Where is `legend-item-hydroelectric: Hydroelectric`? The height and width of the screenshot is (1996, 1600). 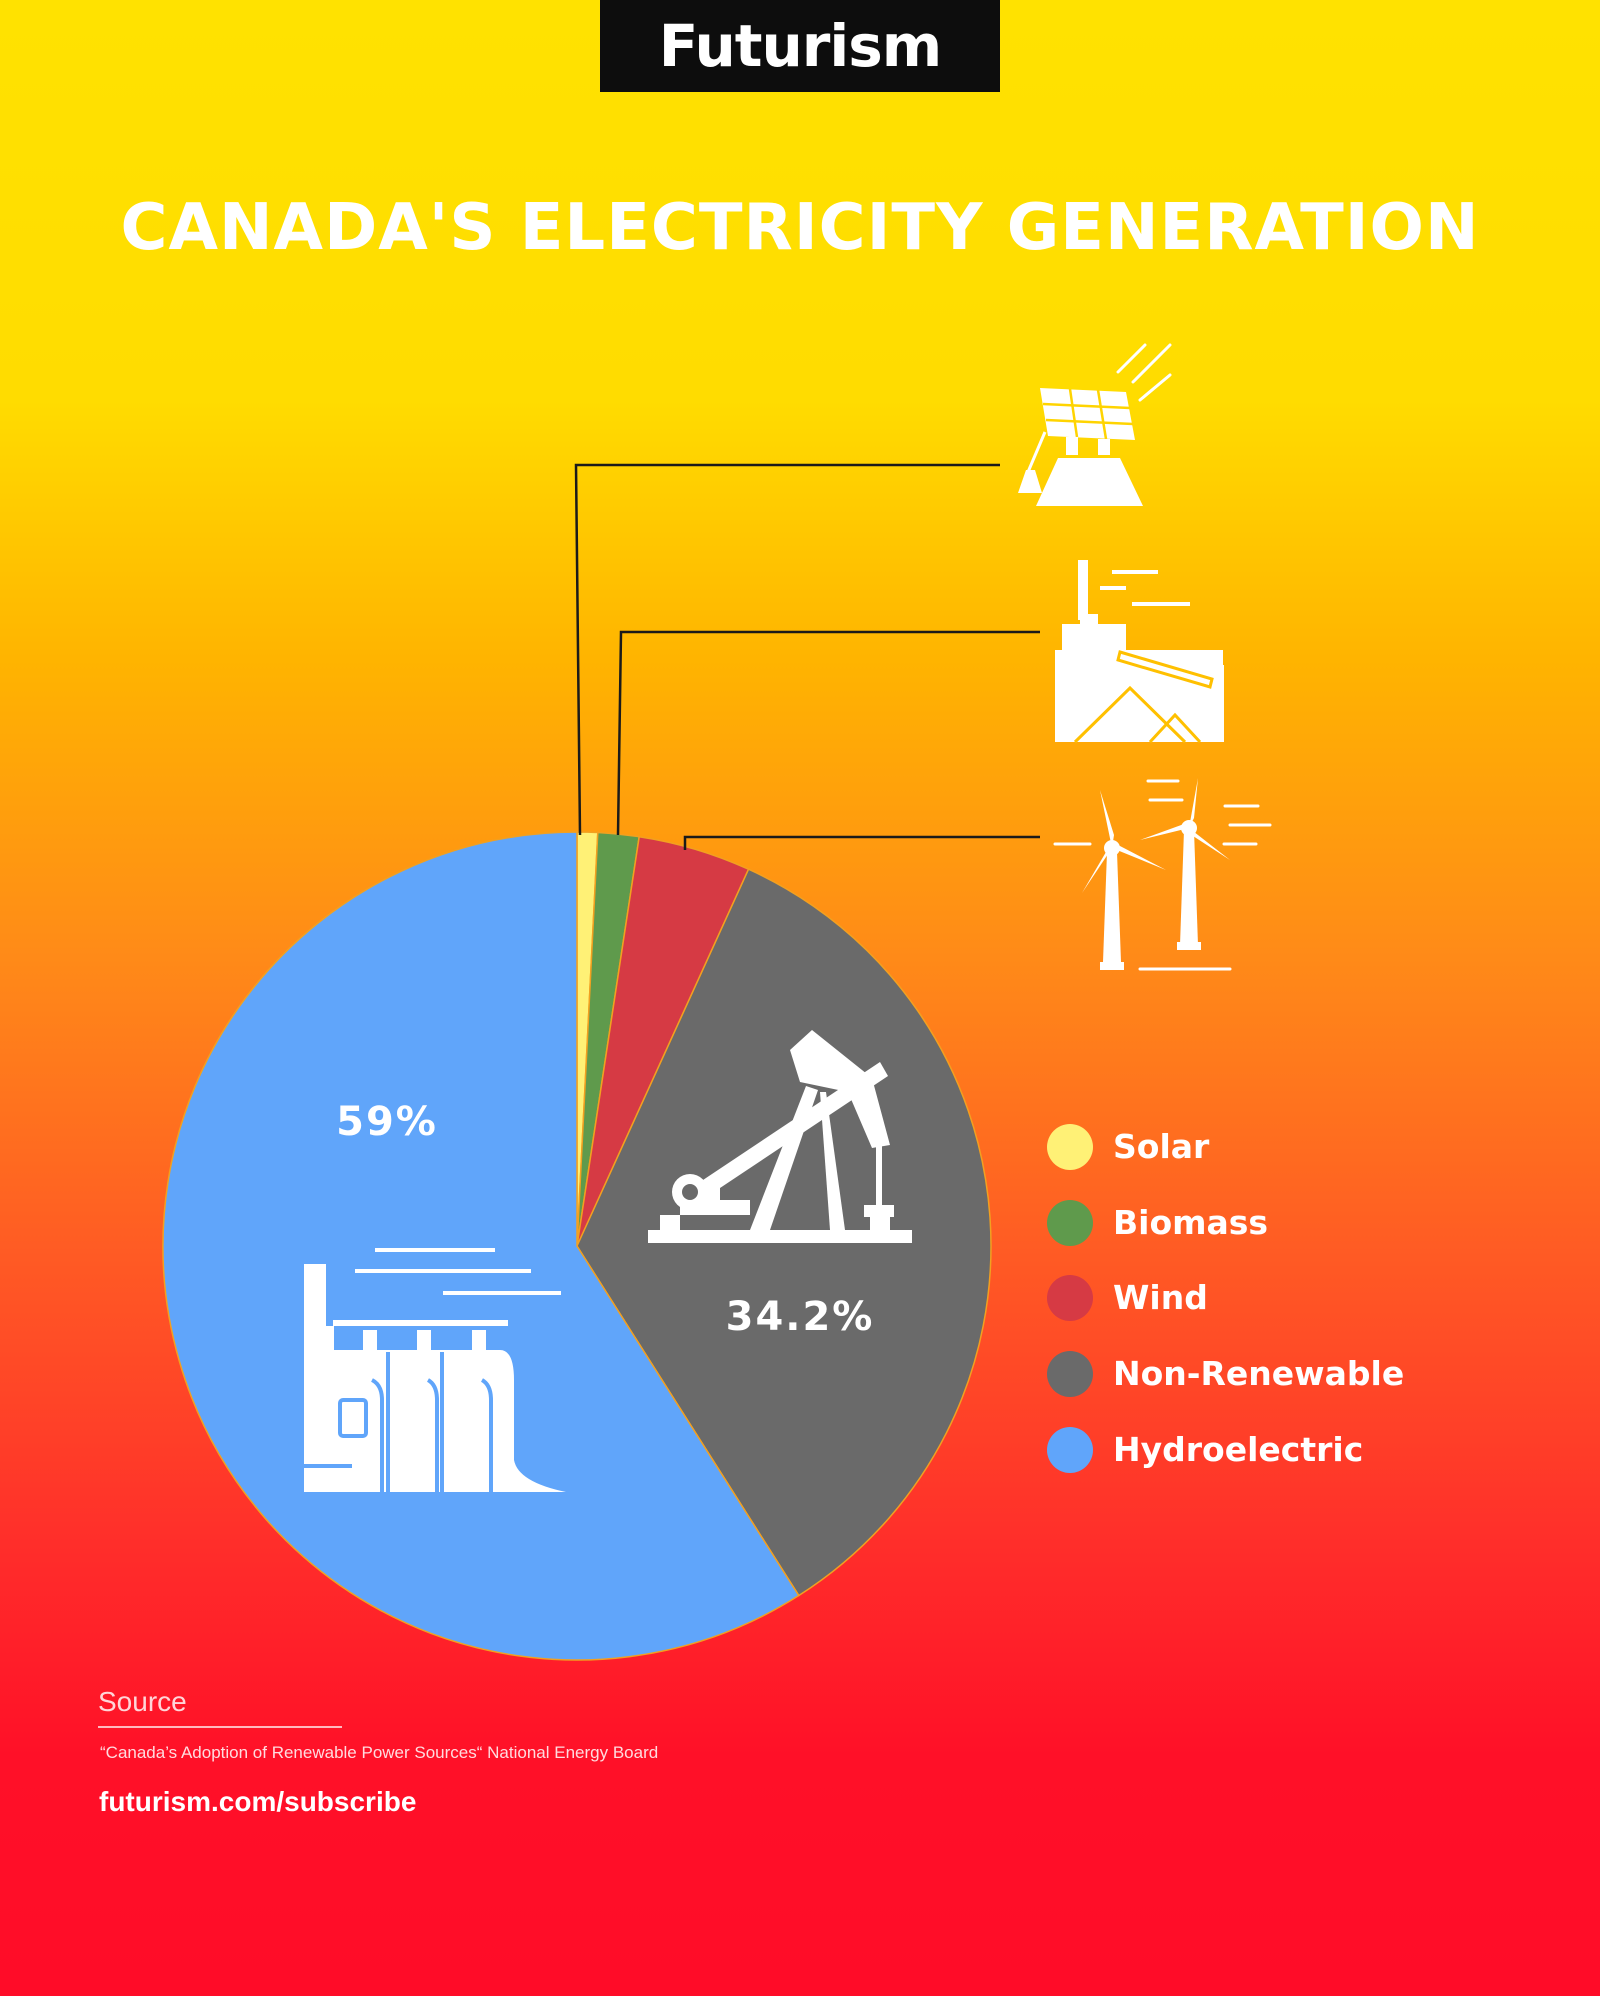
legend-item-hydroelectric: Hydroelectric is located at coordinates (1247, 1450).